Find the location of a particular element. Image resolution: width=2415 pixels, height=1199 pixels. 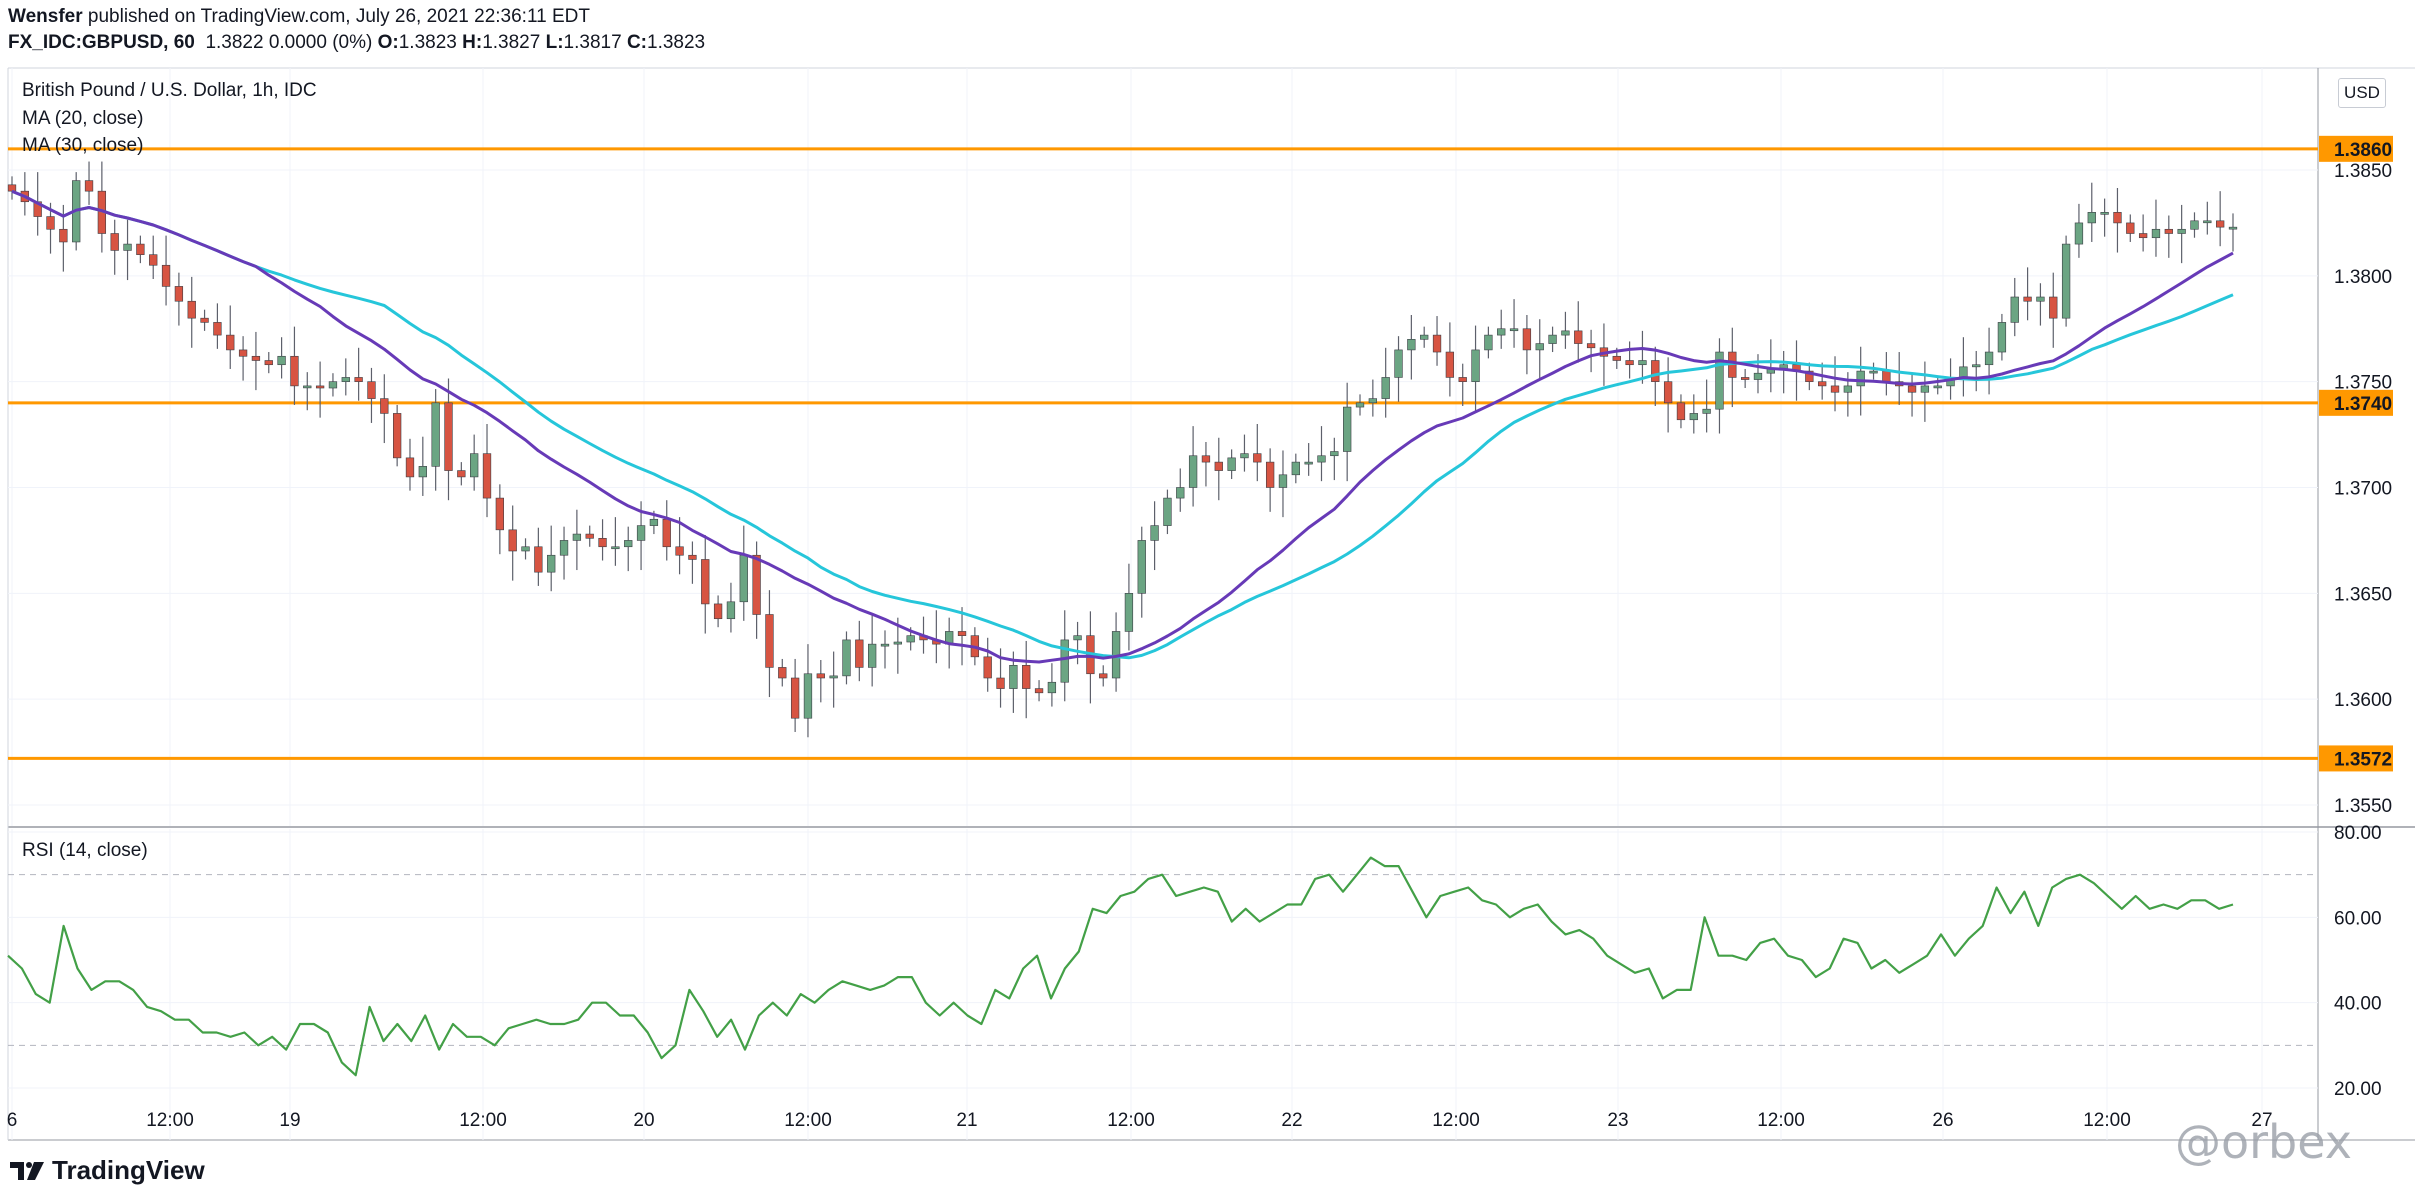

rsi-tick-label: 40.00 is located at coordinates (2358, 1004).